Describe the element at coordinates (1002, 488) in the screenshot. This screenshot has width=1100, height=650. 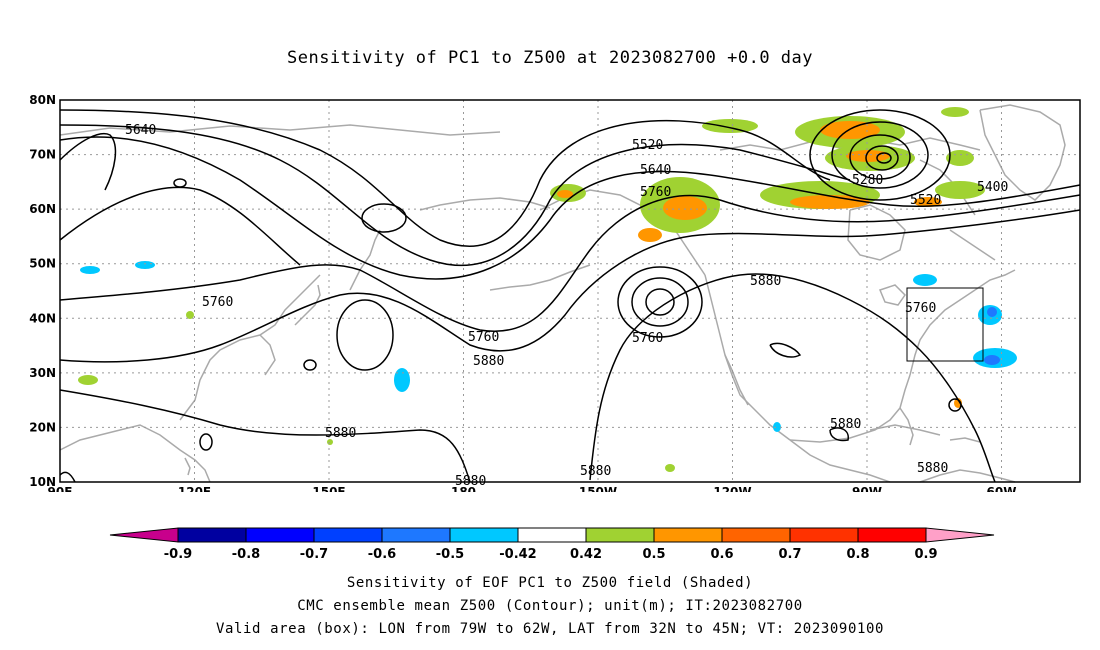
I see `lon-tick-label: 60W` at that location.